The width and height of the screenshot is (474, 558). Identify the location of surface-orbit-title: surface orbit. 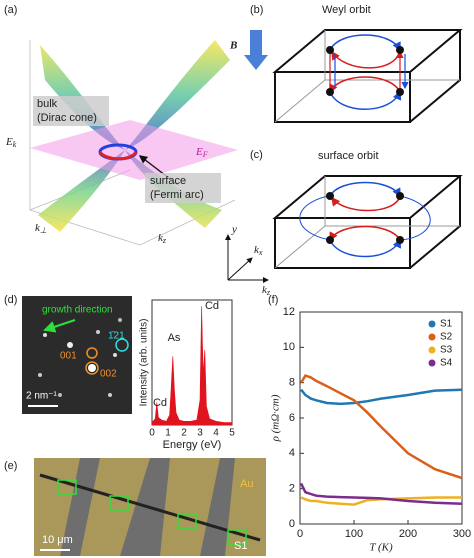
(348, 156).